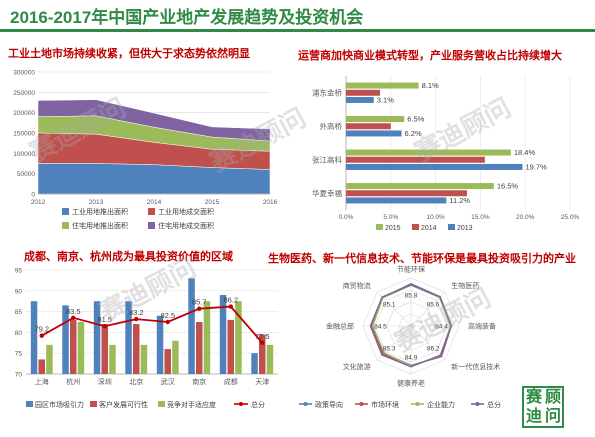 This screenshot has width=595, height=437. Describe the element at coordinates (212, 202) in the screenshot. I see `x-tick-label: 2015` at that location.